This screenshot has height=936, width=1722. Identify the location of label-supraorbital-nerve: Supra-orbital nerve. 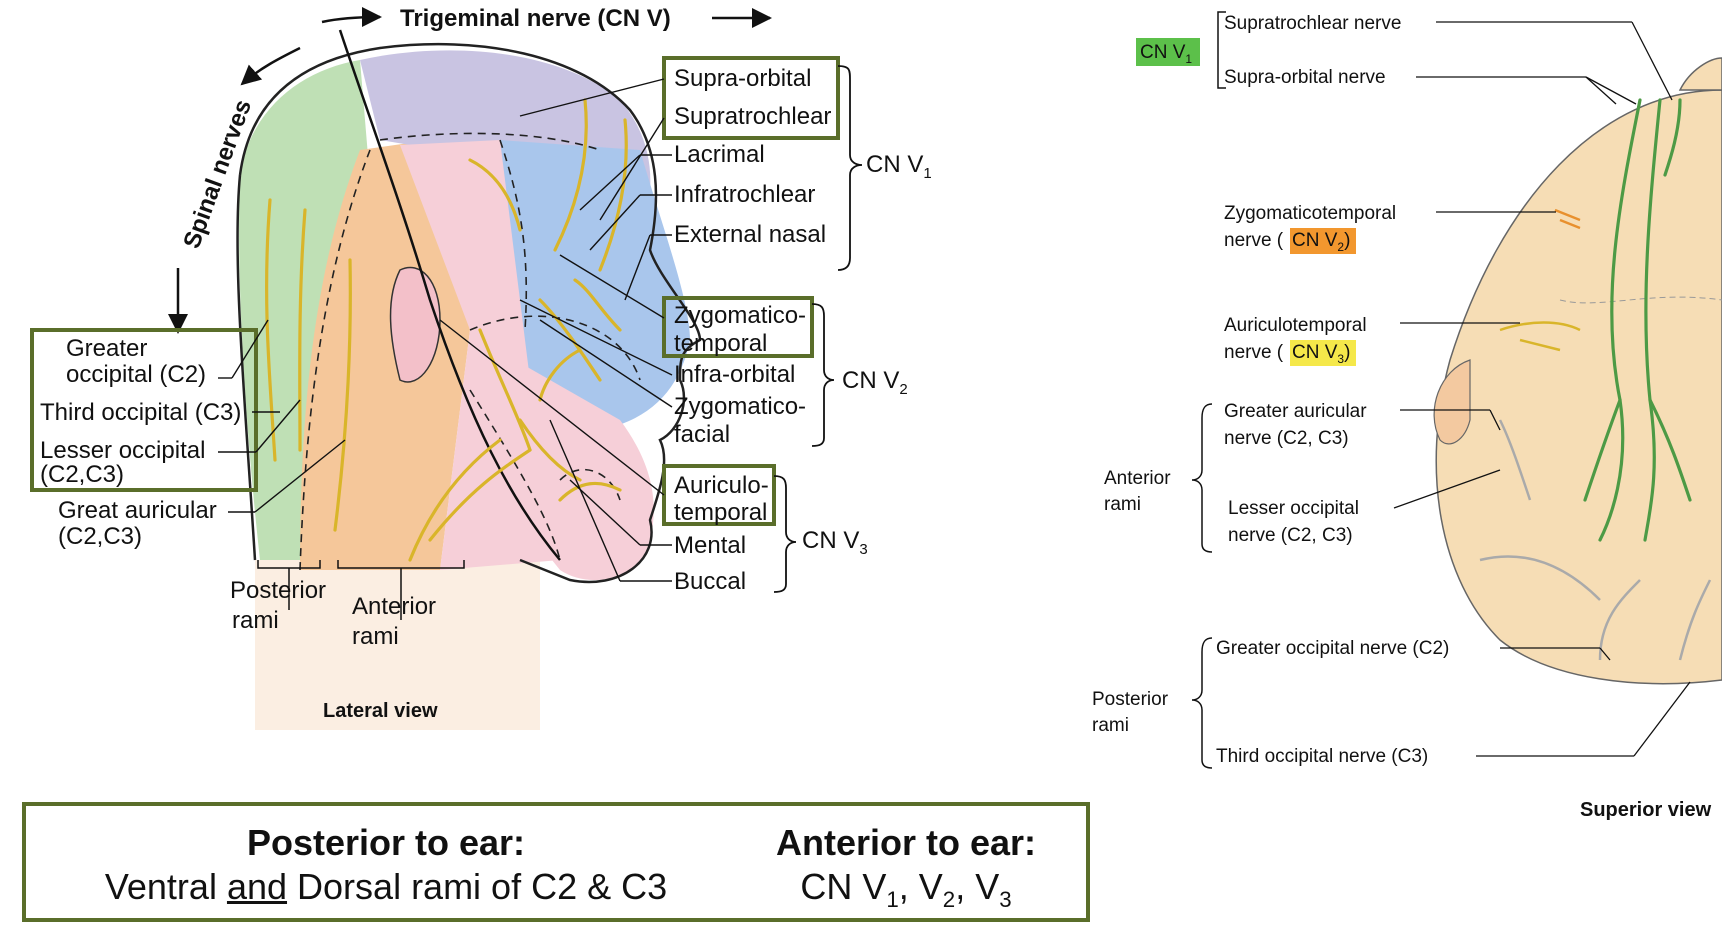
(1305, 77).